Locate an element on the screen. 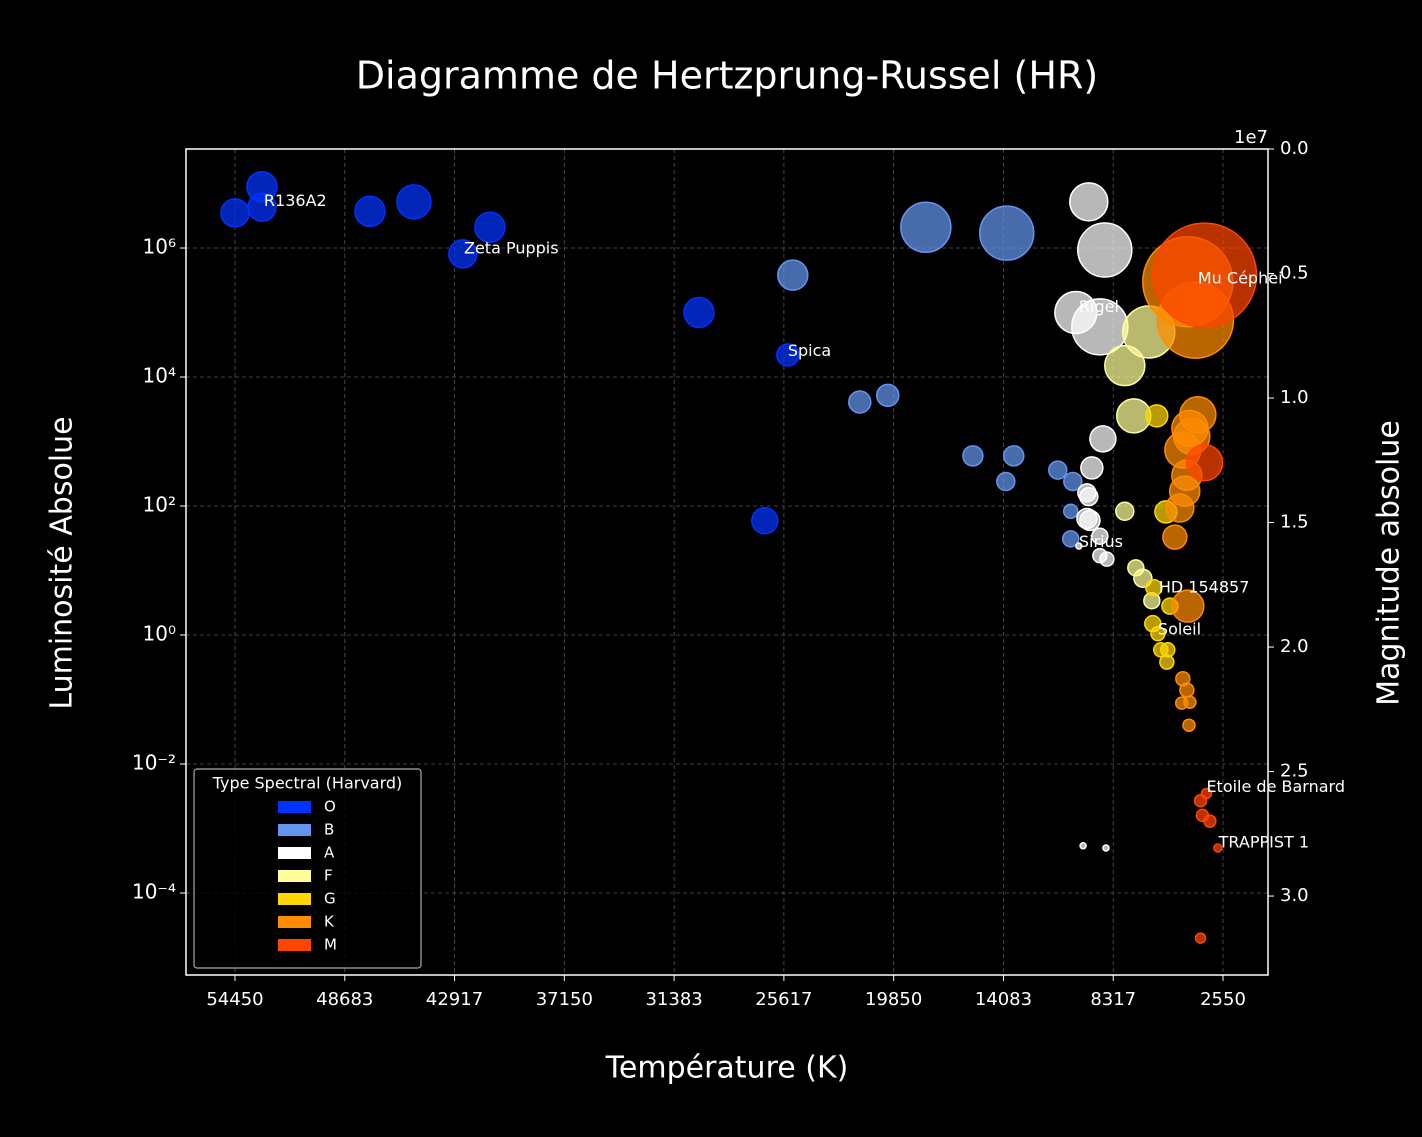 The height and width of the screenshot is (1137, 1422). star-annotation: Spica is located at coordinates (809, 350).